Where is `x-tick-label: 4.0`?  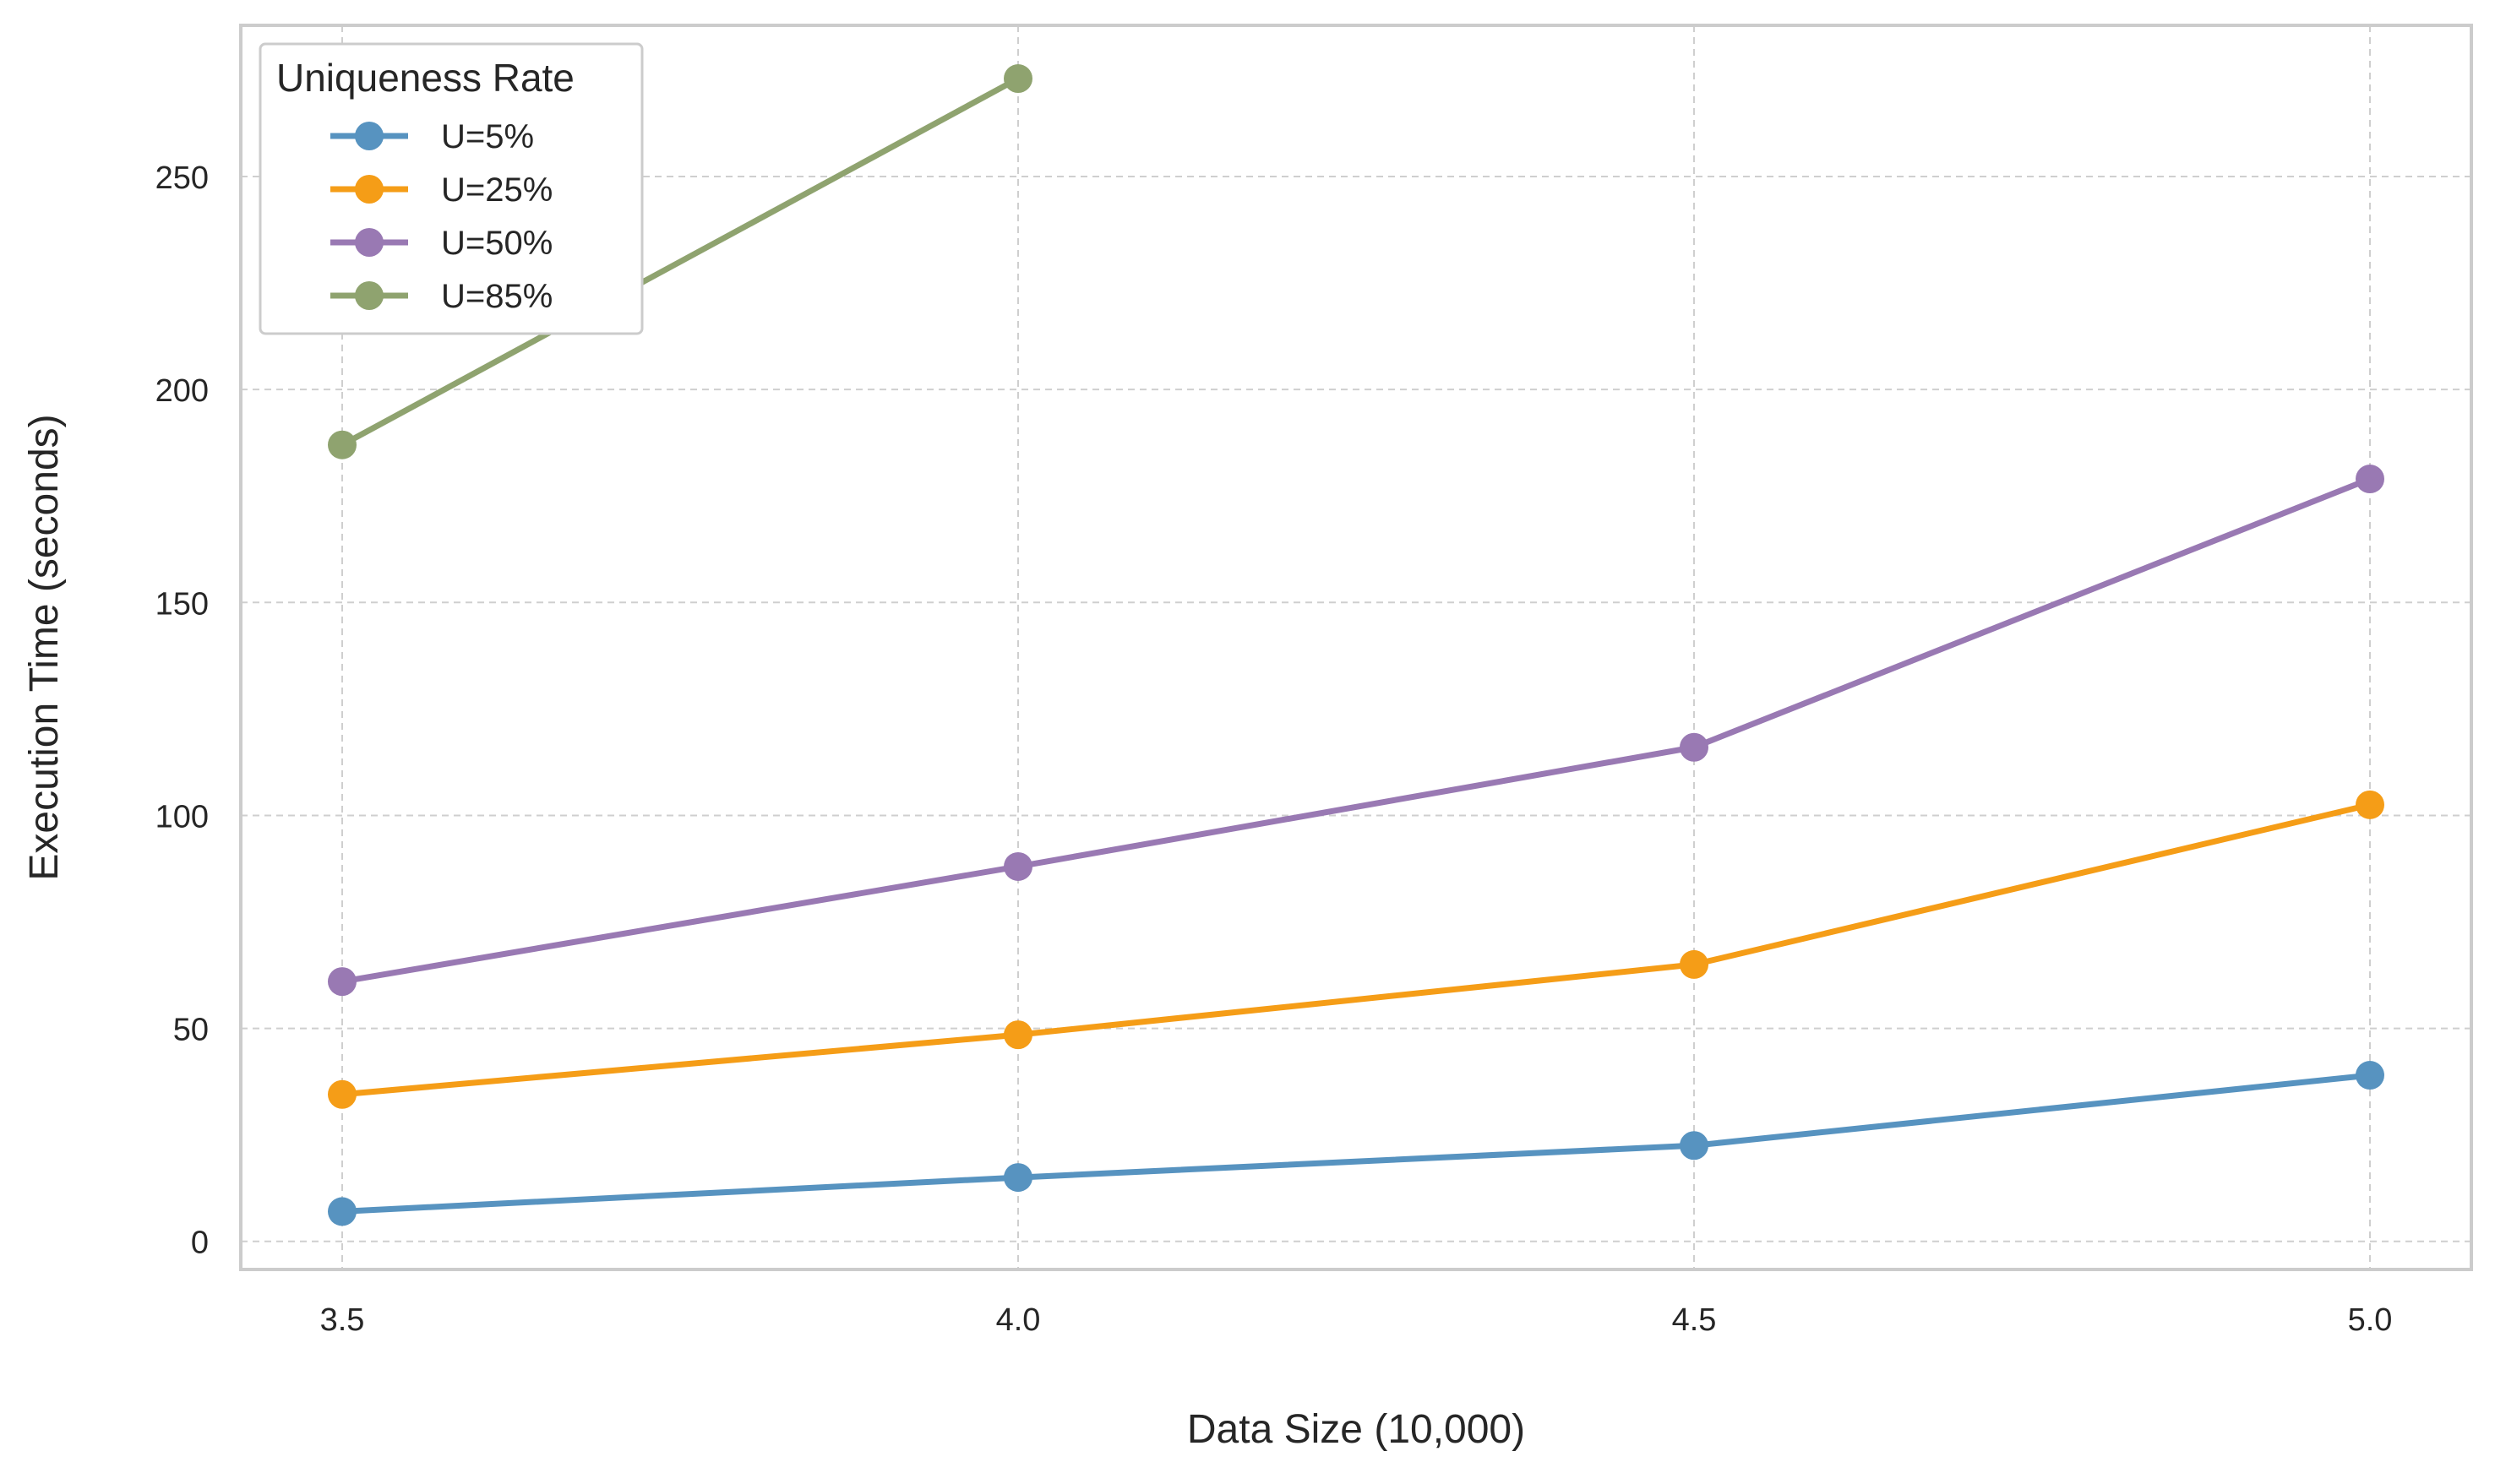 x-tick-label: 4.0 is located at coordinates (1018, 1320).